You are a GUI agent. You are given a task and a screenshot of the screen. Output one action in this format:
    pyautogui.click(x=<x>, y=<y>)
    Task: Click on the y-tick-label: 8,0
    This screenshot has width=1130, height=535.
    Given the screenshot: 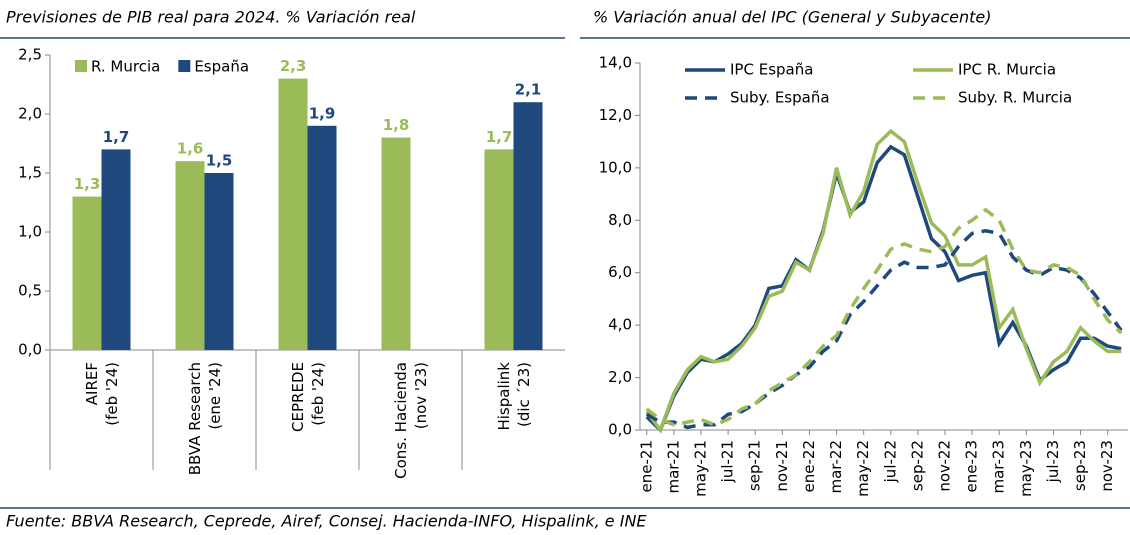 What is the action you would take?
    pyautogui.click(x=620, y=220)
    